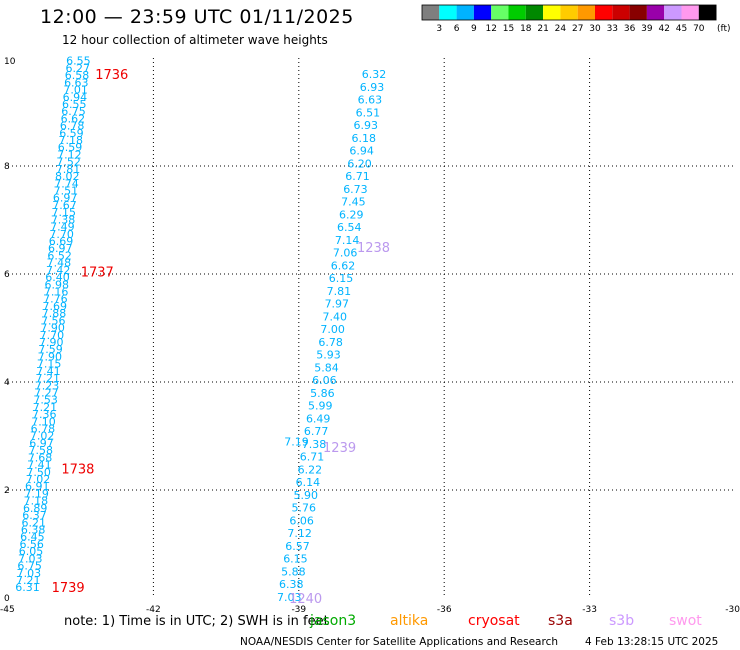 The image size is (740, 650). I want to click on satellite-legend-item: swot, so click(685, 621).